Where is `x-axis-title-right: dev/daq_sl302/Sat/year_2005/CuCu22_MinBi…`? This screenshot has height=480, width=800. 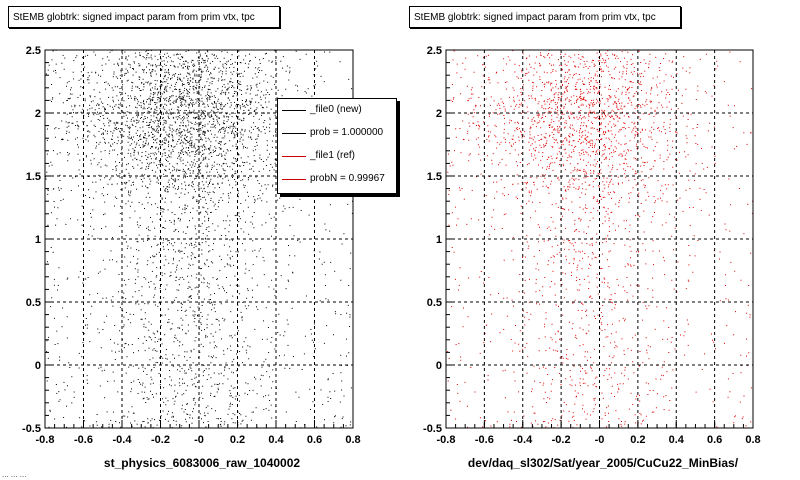
x-axis-title-right: dev/daq_sl302/Sat/year_2005/CuCu22_MinBi… is located at coordinates (603, 463).